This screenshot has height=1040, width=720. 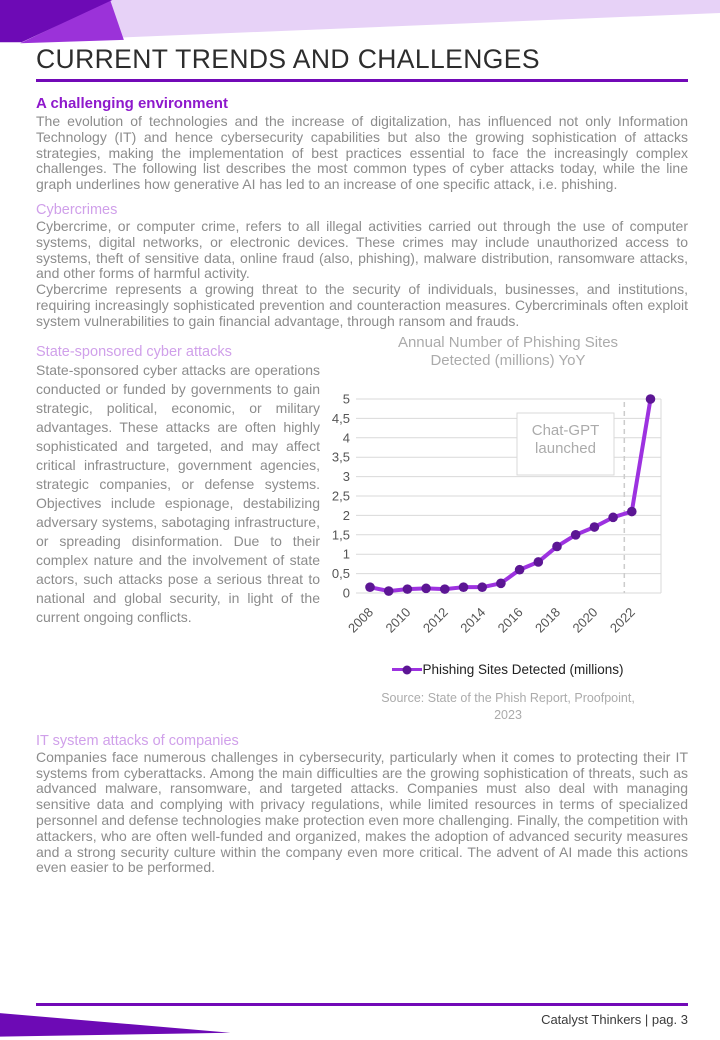 I want to click on legend-line-marker-icon, so click(x=407, y=670).